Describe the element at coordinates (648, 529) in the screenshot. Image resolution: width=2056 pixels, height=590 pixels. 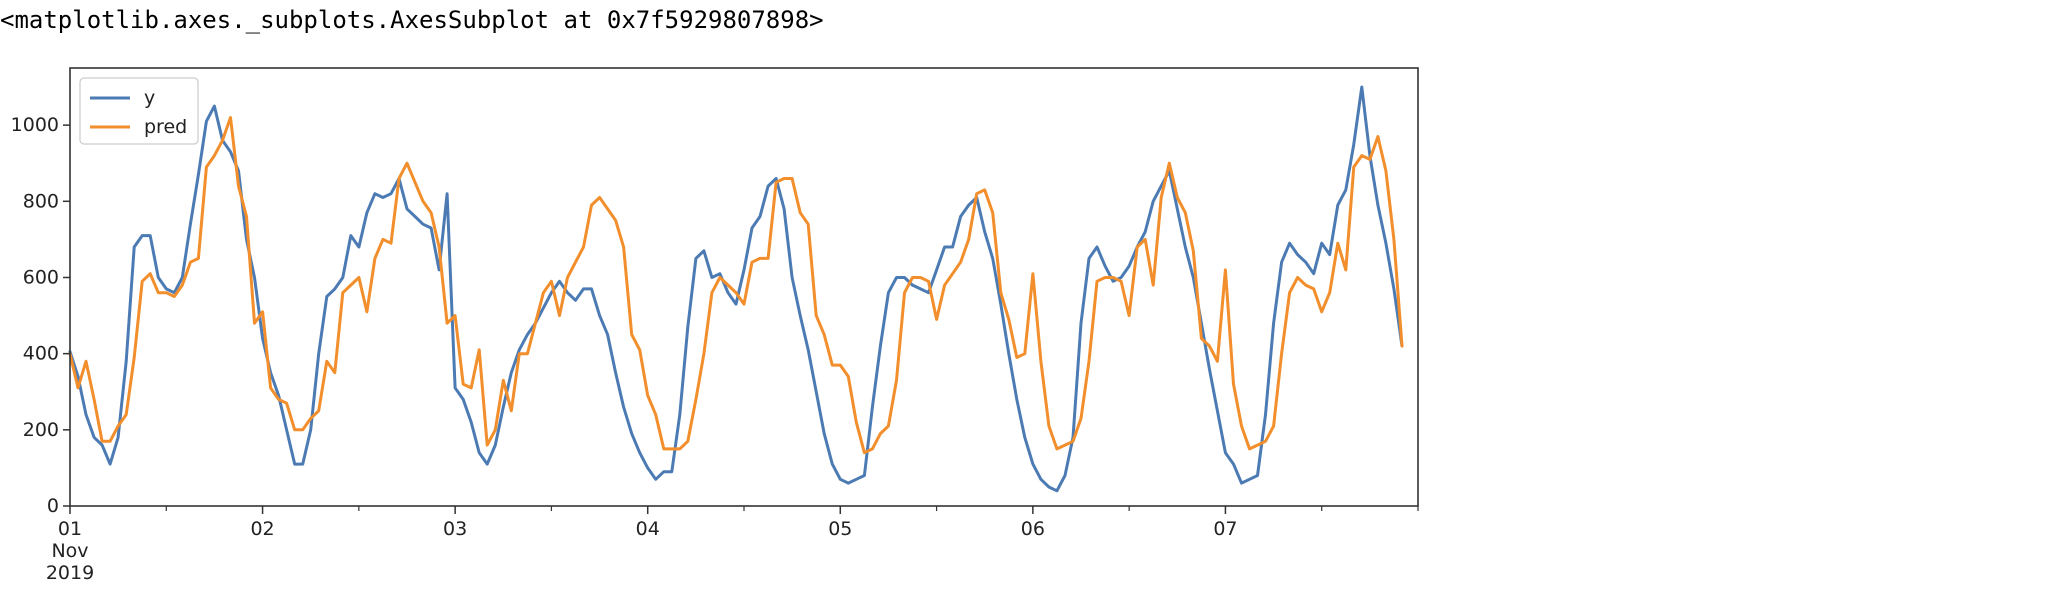
I see `x-tick-label: 04` at that location.